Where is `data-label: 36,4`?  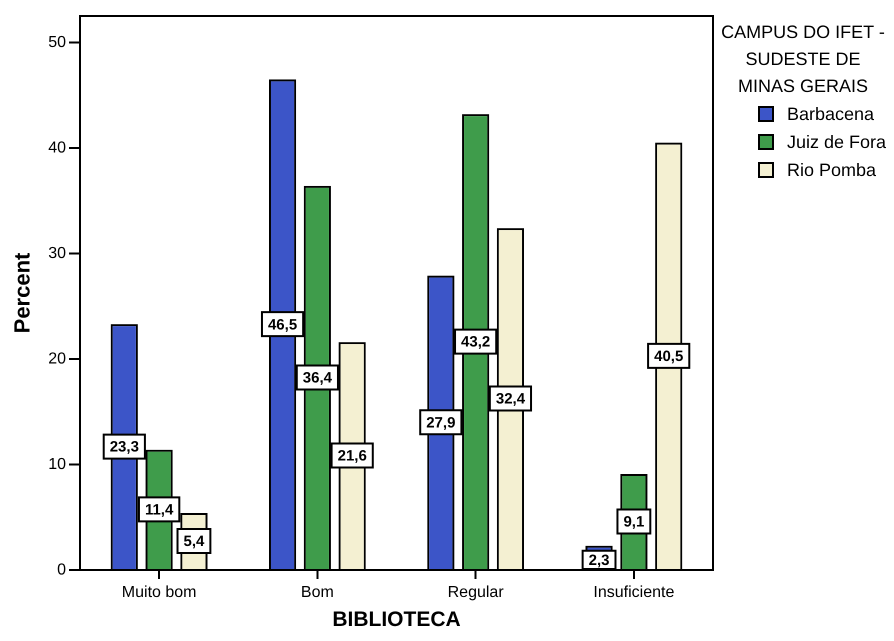
data-label: 36,4 is located at coordinates (317, 378).